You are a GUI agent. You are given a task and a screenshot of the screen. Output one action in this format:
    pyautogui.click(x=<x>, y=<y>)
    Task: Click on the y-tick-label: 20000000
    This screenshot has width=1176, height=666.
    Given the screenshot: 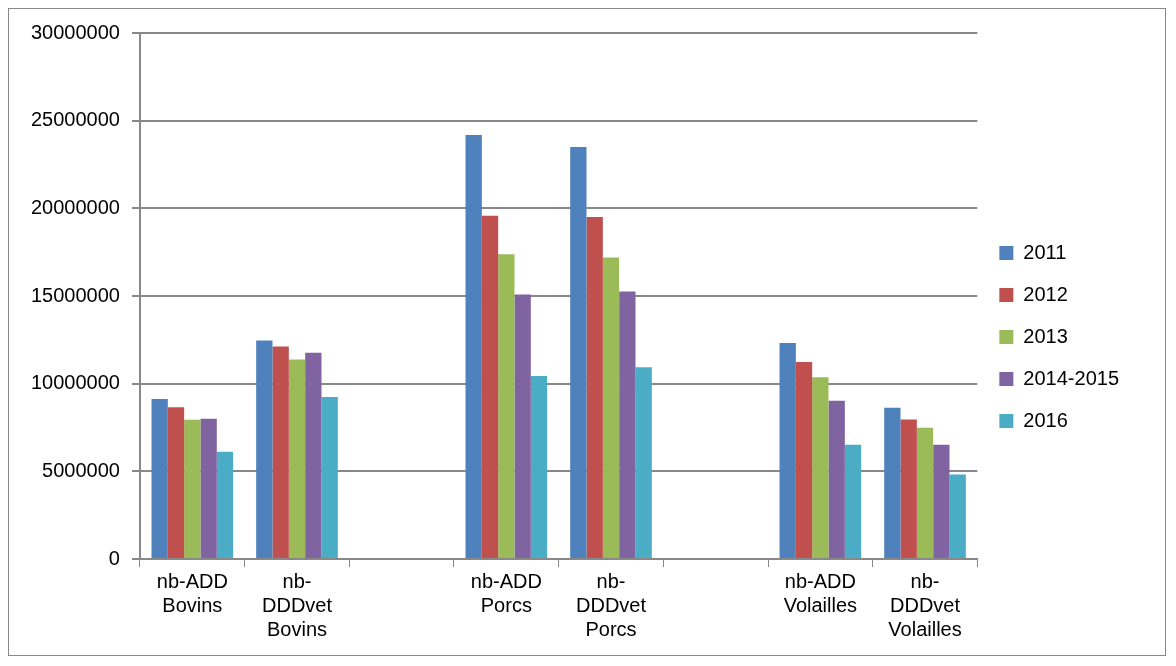 What is the action you would take?
    pyautogui.click(x=75, y=206)
    